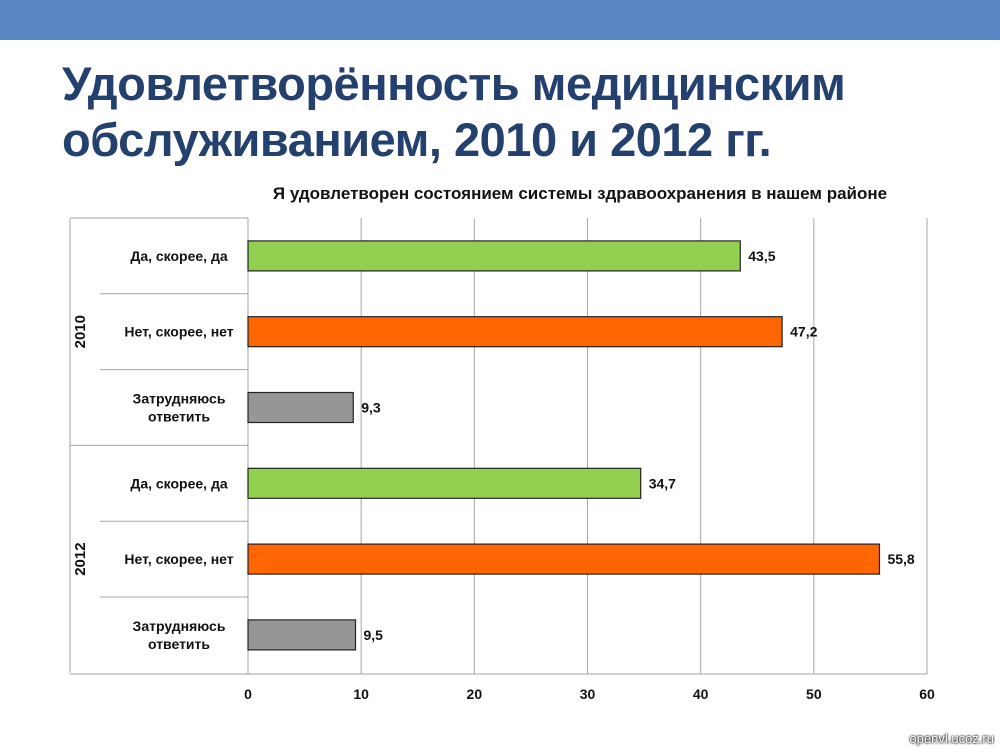 The height and width of the screenshot is (750, 1000). I want to click on watermark: openvl.ucoz.ru, so click(951, 738).